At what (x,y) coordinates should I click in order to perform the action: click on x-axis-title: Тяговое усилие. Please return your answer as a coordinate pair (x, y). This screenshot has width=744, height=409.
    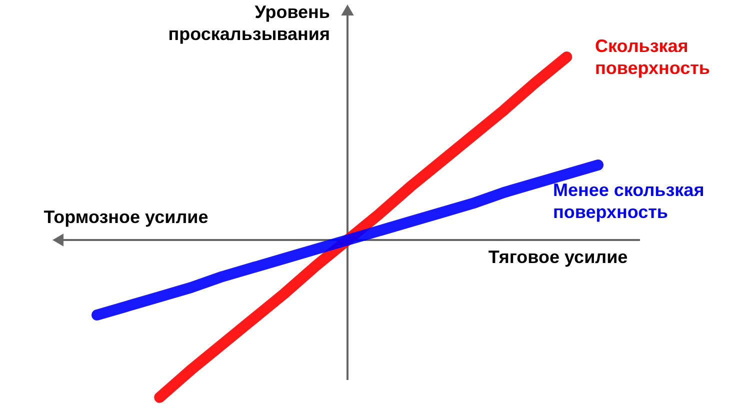
    Looking at the image, I should click on (558, 257).